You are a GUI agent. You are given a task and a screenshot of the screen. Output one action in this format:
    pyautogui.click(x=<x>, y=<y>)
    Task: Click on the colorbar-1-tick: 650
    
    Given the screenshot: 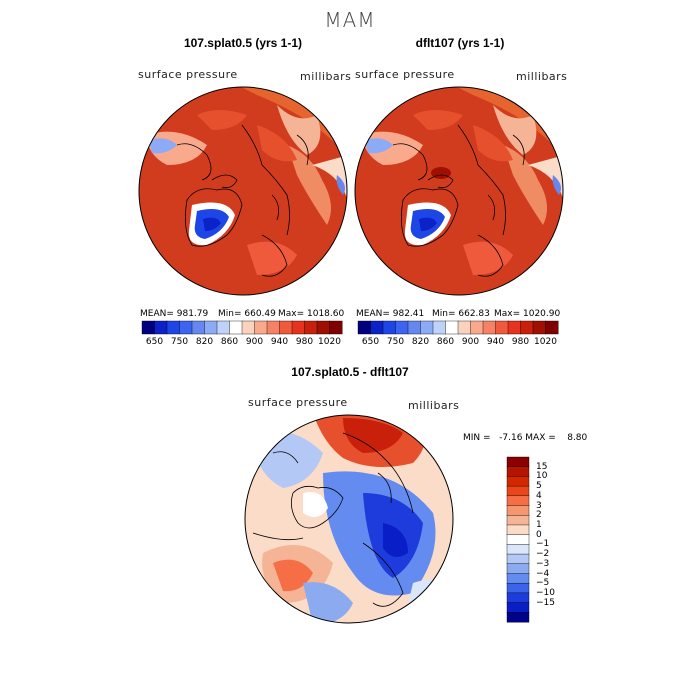 What is the action you would take?
    pyautogui.click(x=154, y=342)
    